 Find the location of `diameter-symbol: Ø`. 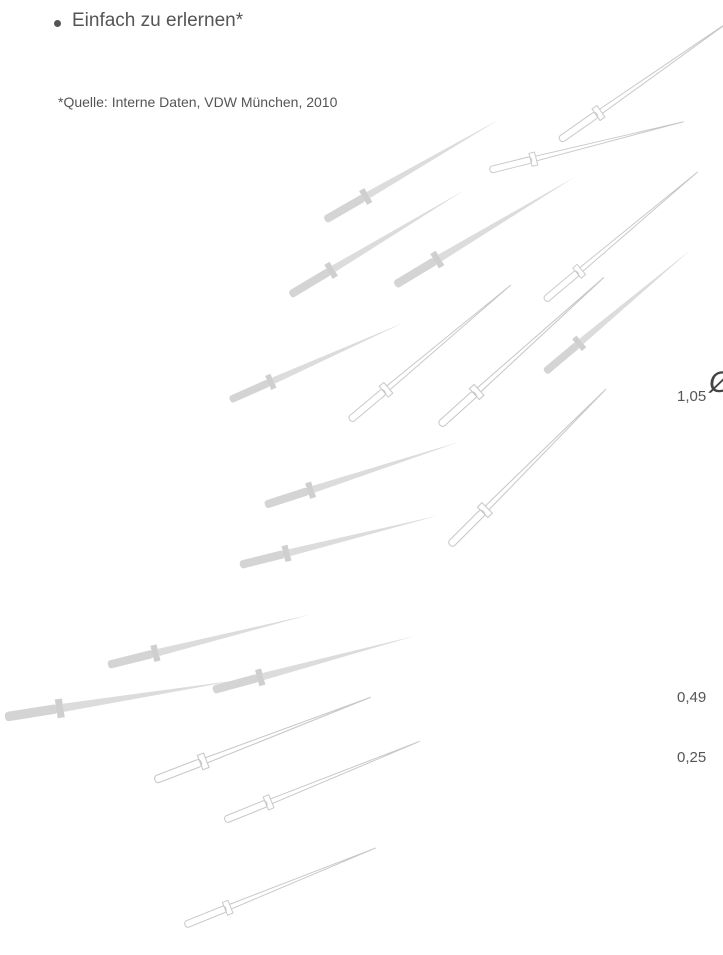

diameter-symbol: Ø is located at coordinates (716, 383).